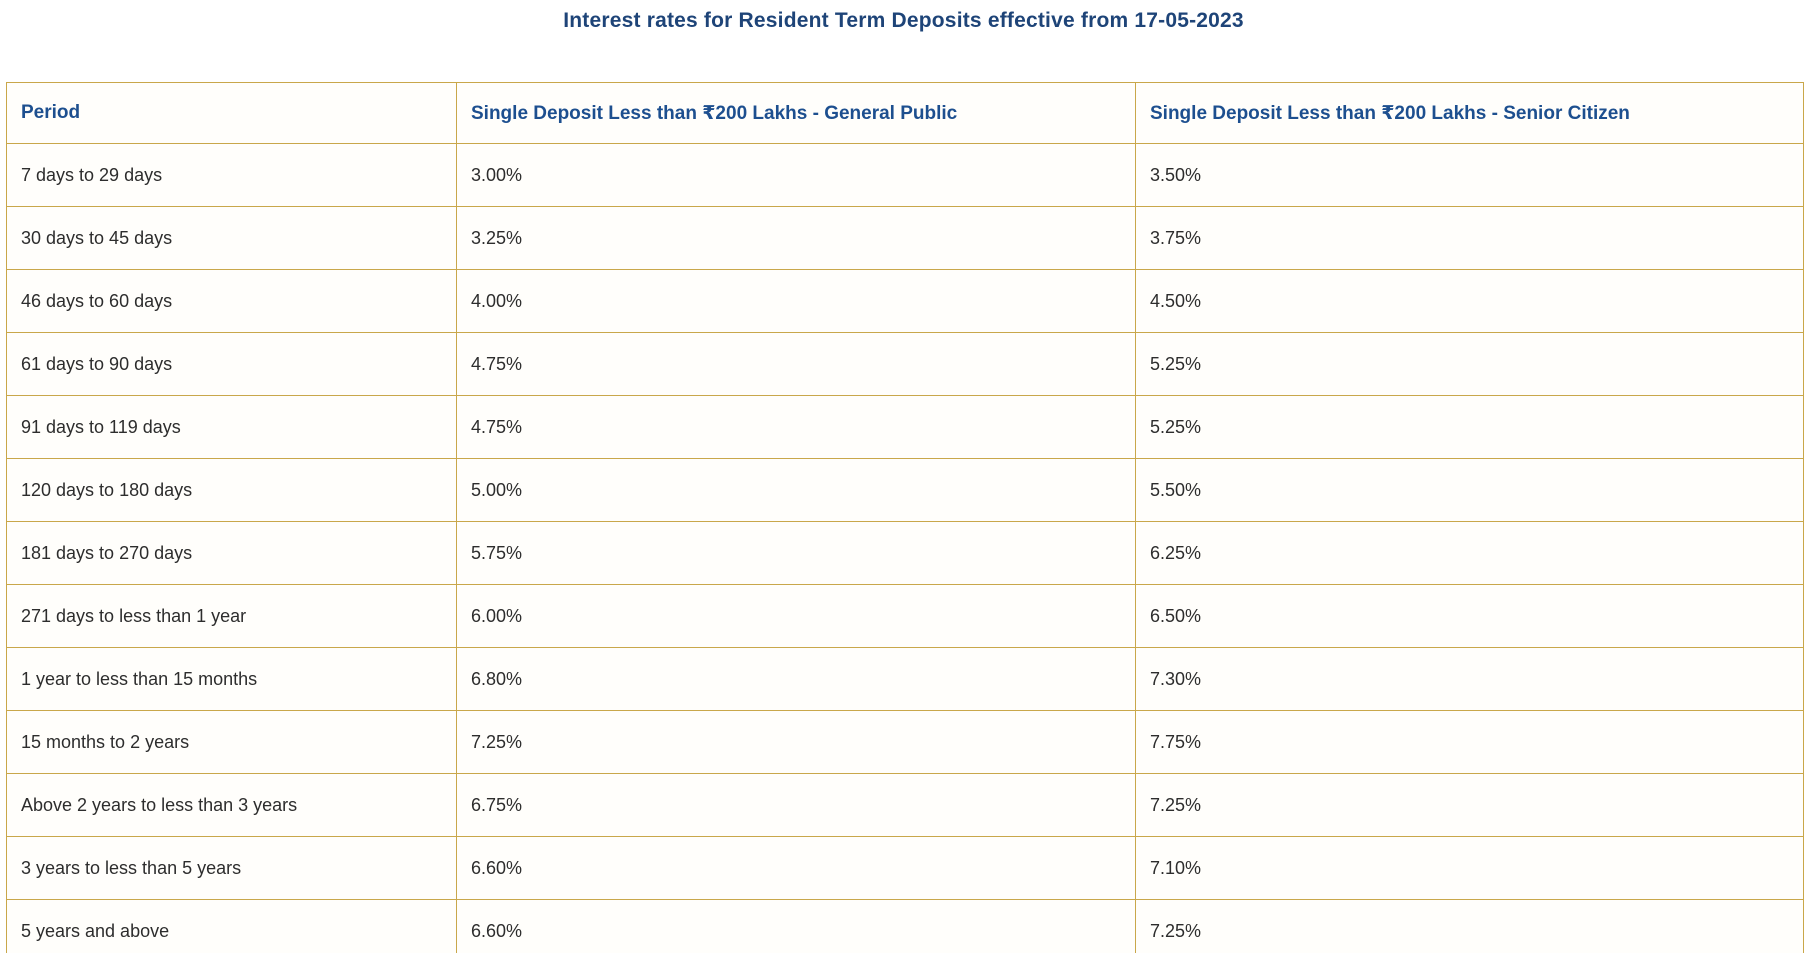  What do you see at coordinates (231, 364) in the screenshot?
I see `period-cell: 61 days to 90 days` at bounding box center [231, 364].